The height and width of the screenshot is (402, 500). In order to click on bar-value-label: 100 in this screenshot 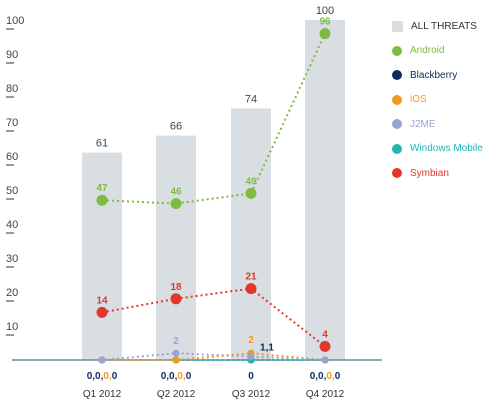, I will do `click(325, 11)`.